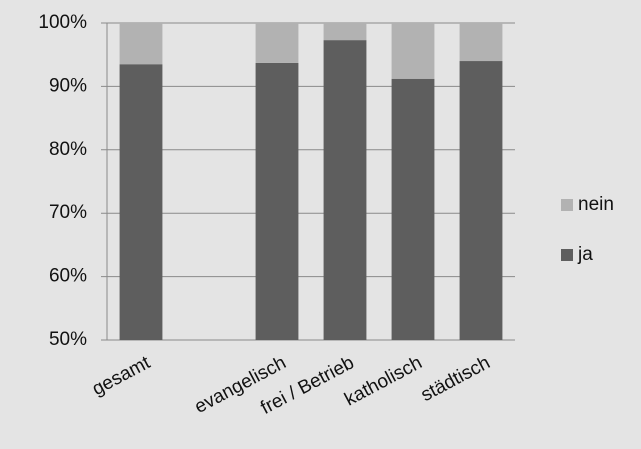  Describe the element at coordinates (68, 339) in the screenshot. I see `y-tick-label: 50%` at that location.